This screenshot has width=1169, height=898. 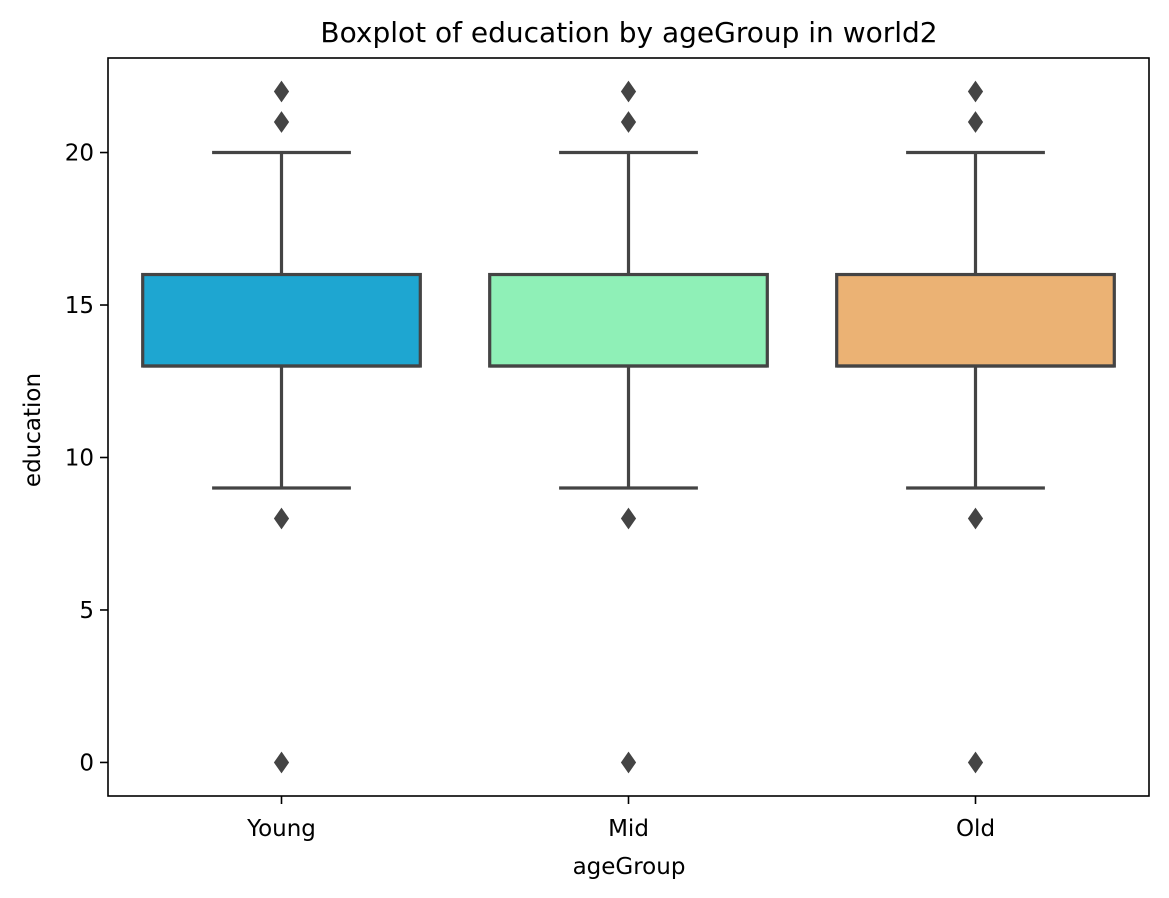 What do you see at coordinates (628, 829) in the screenshot?
I see `x-tick-label-mid: Mid` at bounding box center [628, 829].